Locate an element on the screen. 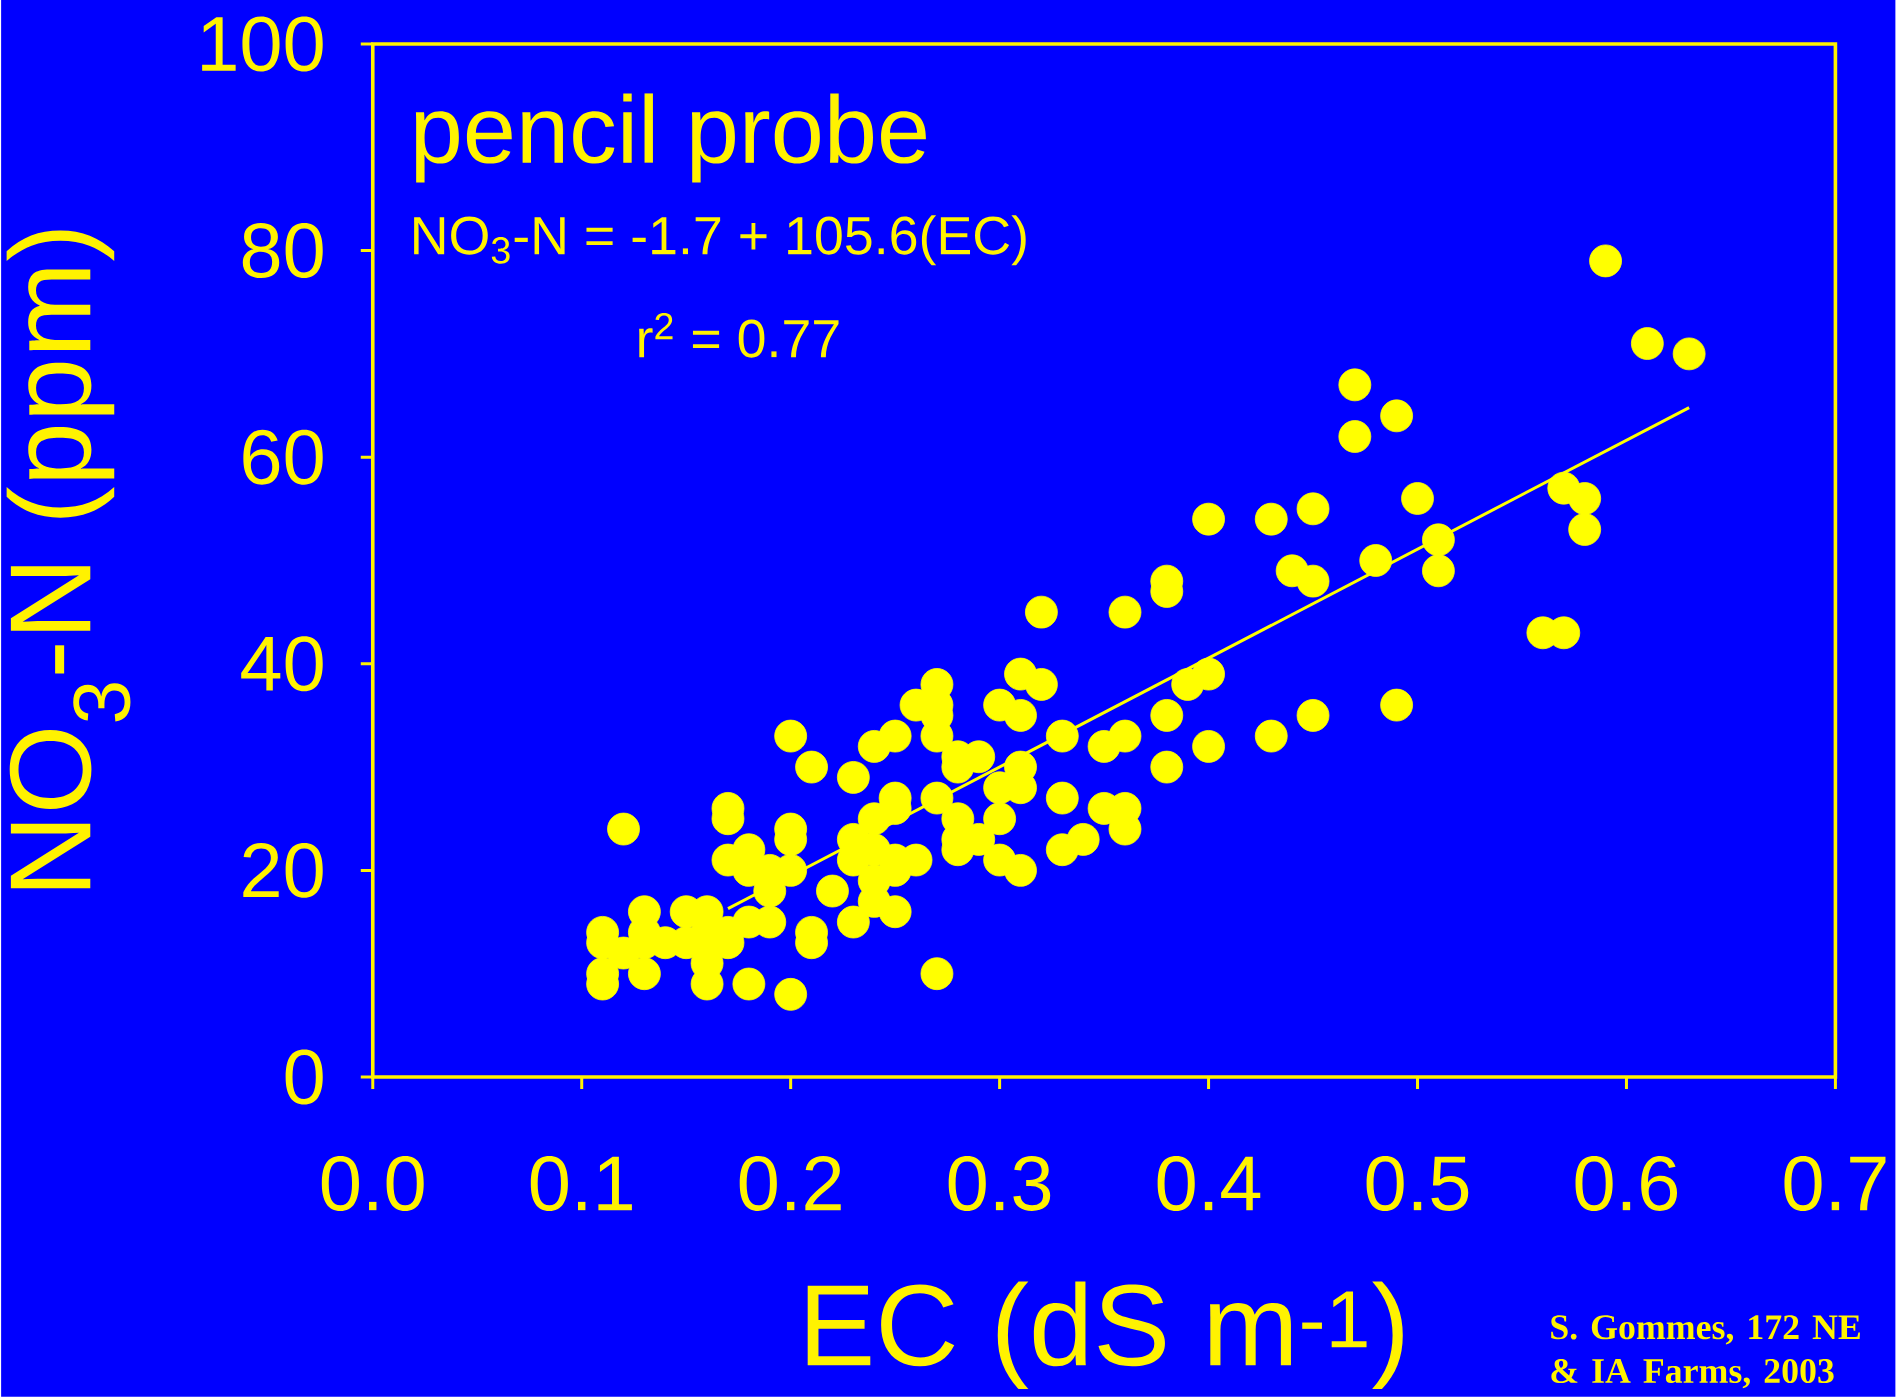 The height and width of the screenshot is (1397, 1896). x-tick-label: 0.5 is located at coordinates (1417, 1184).